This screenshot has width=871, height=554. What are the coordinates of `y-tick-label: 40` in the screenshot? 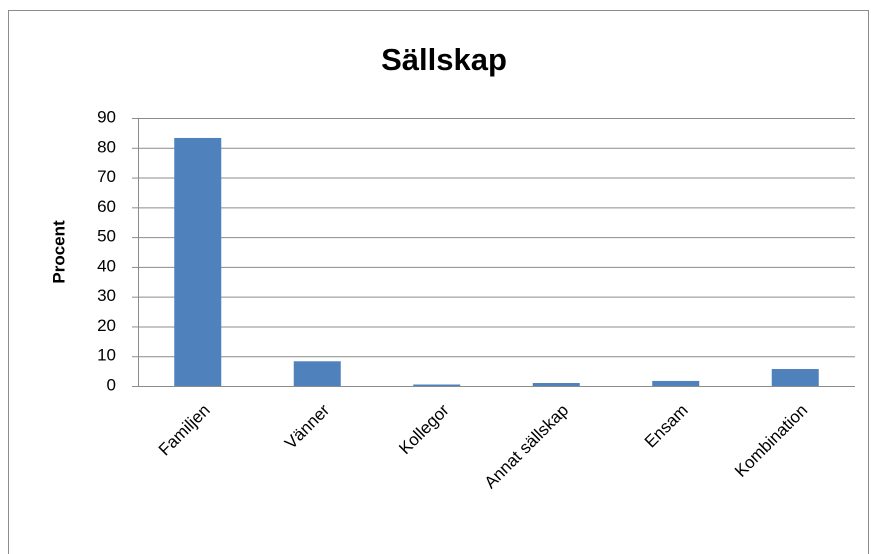 It's located at (106, 265).